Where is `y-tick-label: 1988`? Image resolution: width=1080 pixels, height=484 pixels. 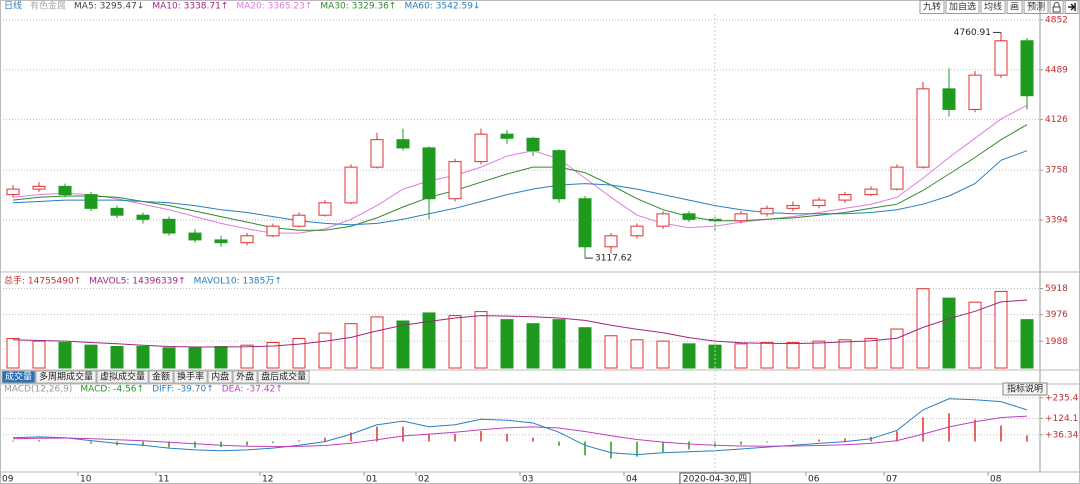 y-tick-label: 1988 is located at coordinates (1056, 342).